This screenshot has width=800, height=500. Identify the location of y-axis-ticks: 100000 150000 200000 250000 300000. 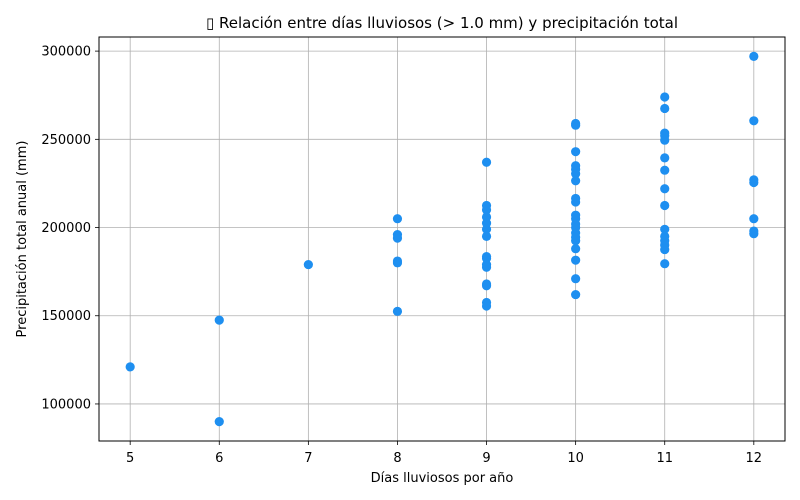
(70, 228).